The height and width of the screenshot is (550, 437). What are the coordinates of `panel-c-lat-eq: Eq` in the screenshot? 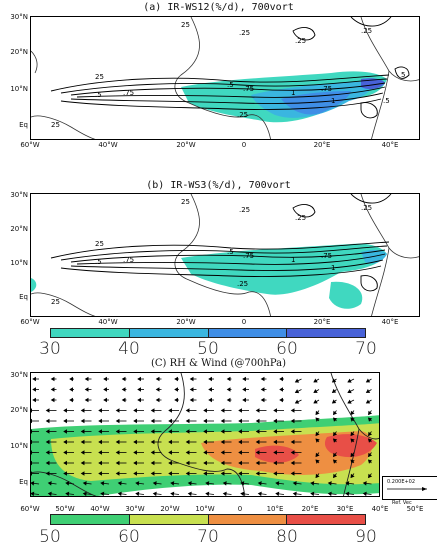 It's located at (23, 482).